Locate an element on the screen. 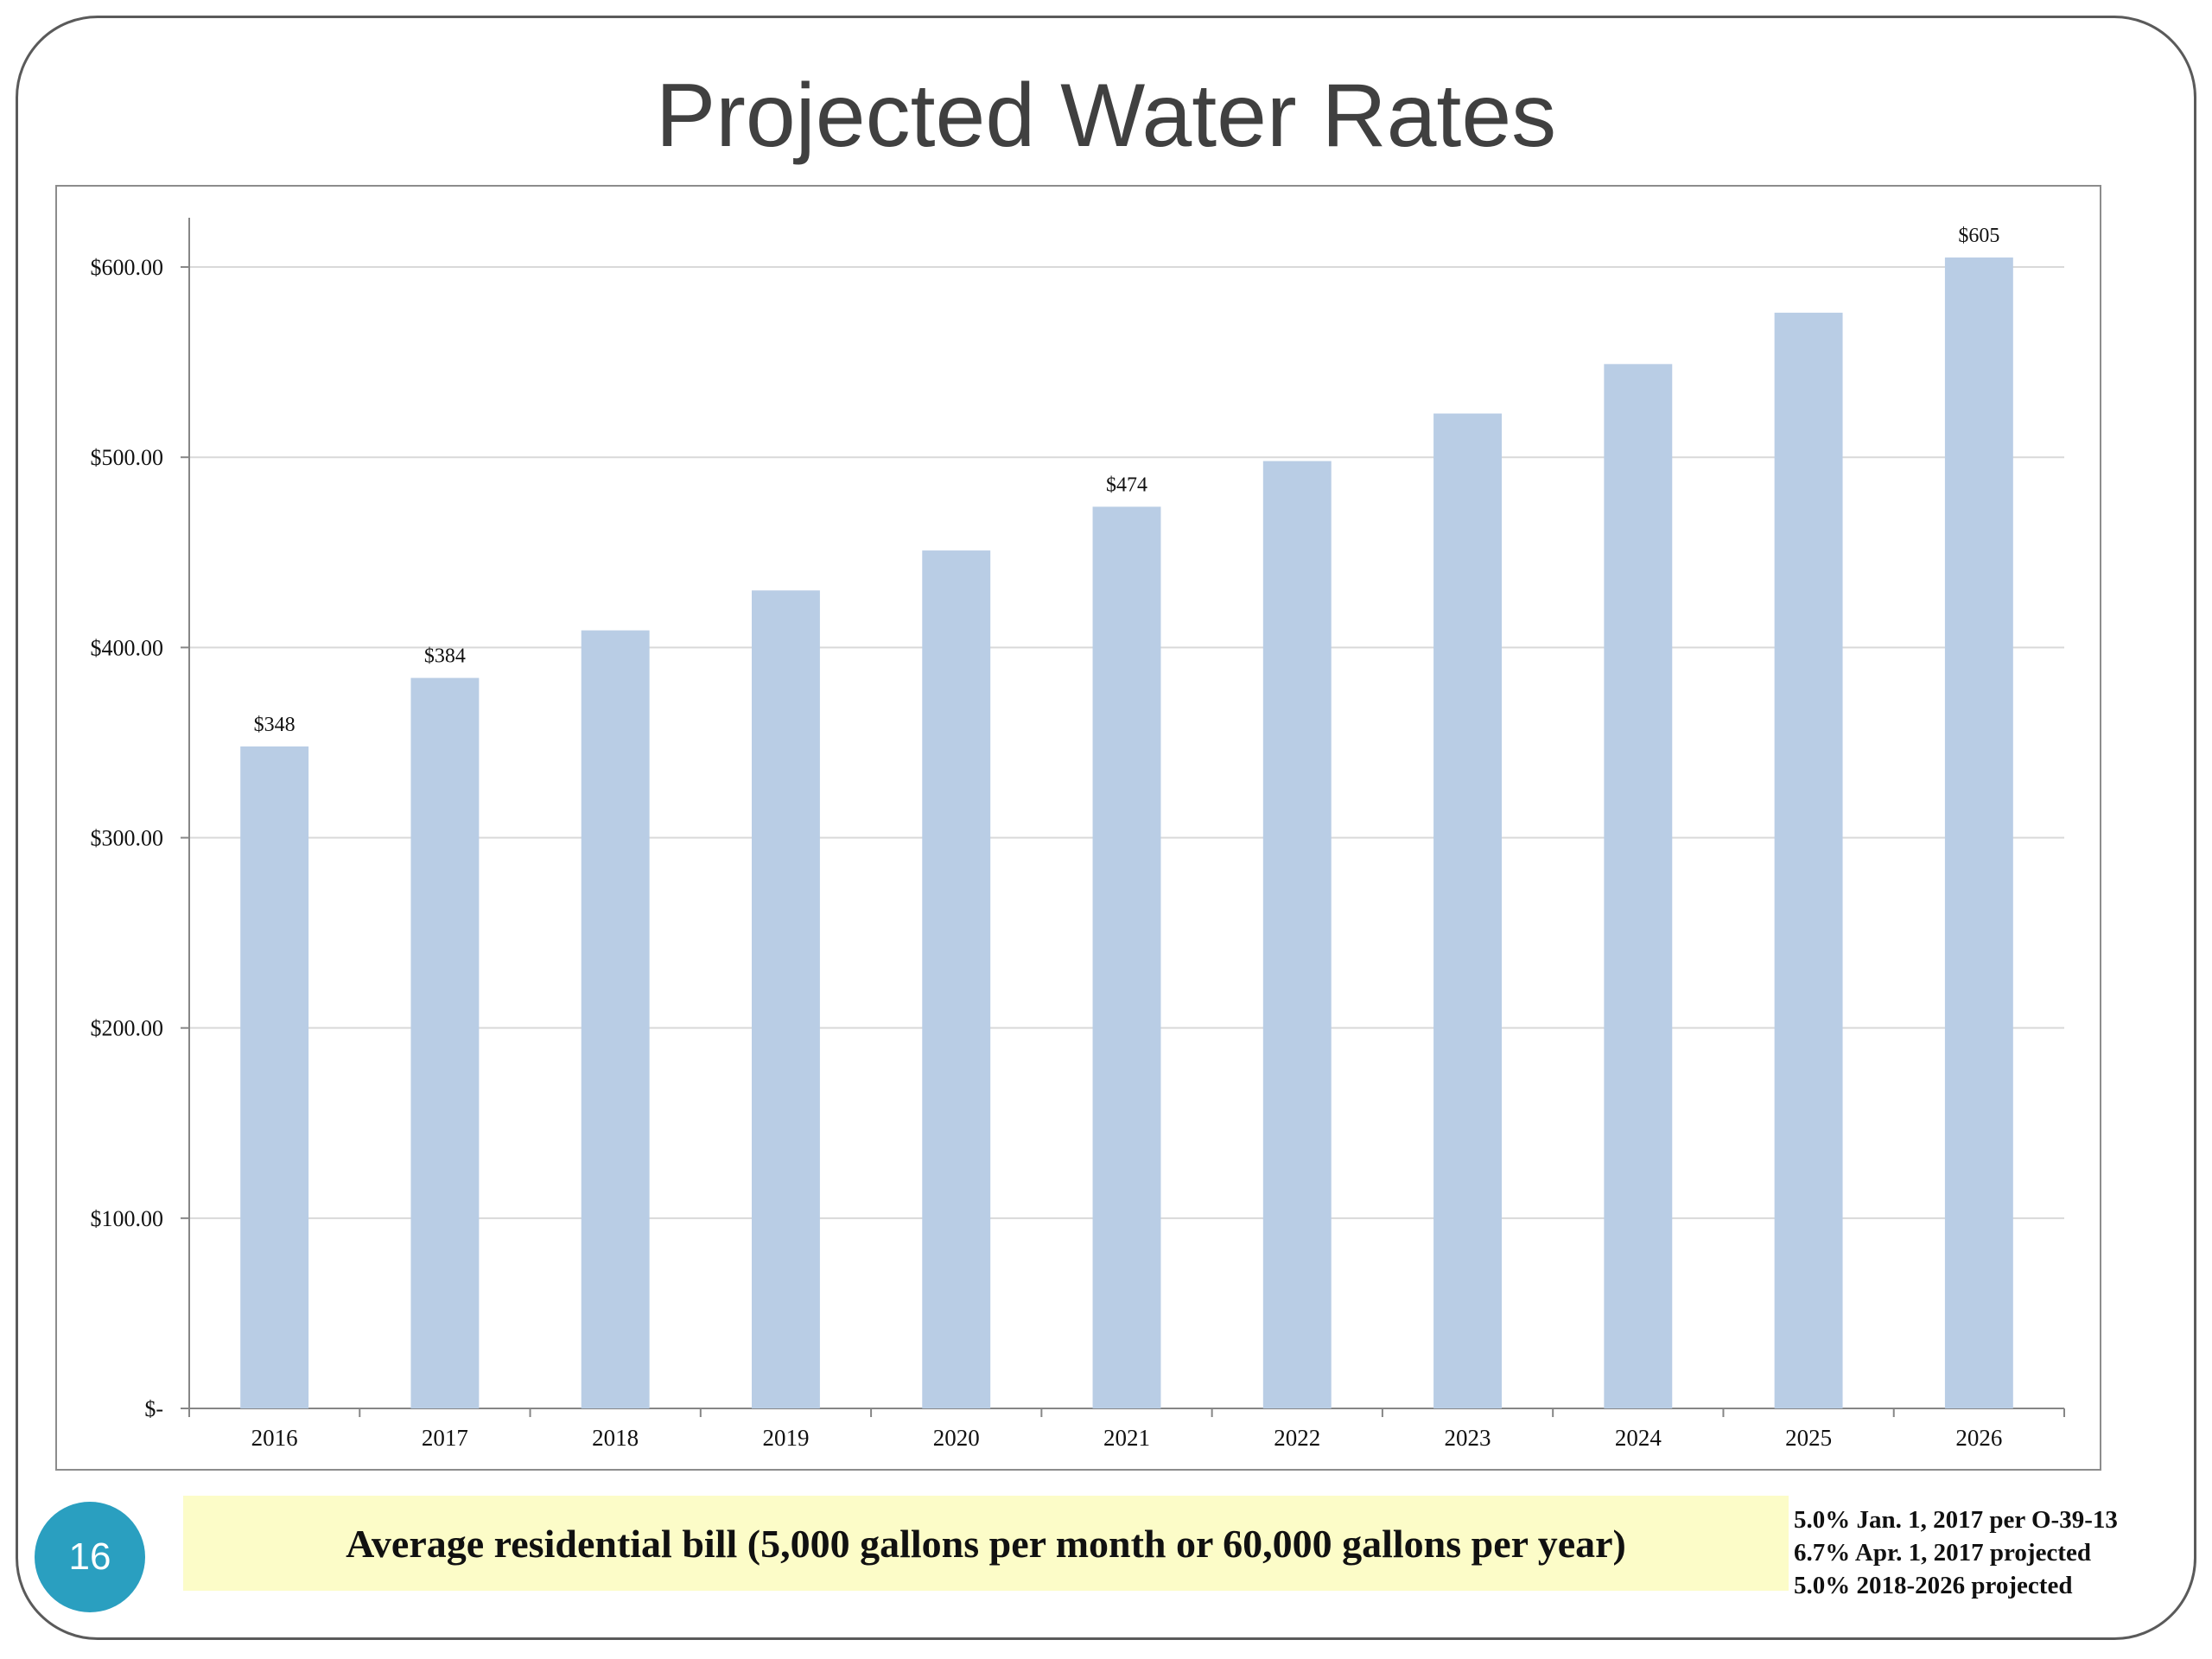  x-tick-label: 2021 is located at coordinates (1126, 1438).